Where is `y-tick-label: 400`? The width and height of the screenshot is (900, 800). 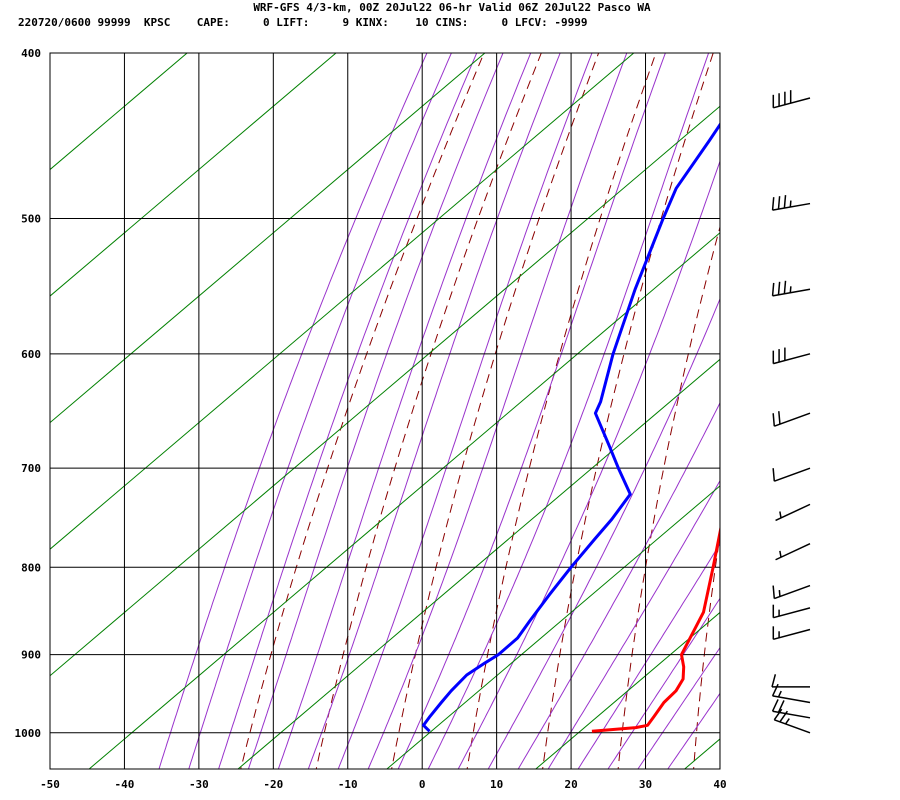 y-tick-label: 400 is located at coordinates (31, 53).